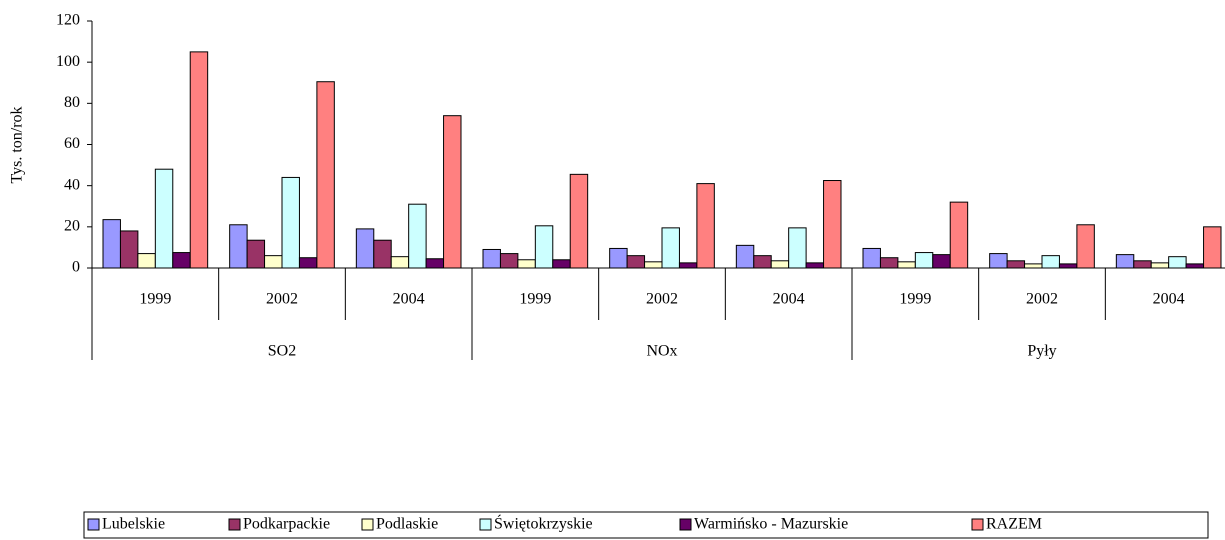 The image size is (1225, 540). Describe the element at coordinates (407, 524) in the screenshot. I see `legend-label: Podlaskie` at that location.